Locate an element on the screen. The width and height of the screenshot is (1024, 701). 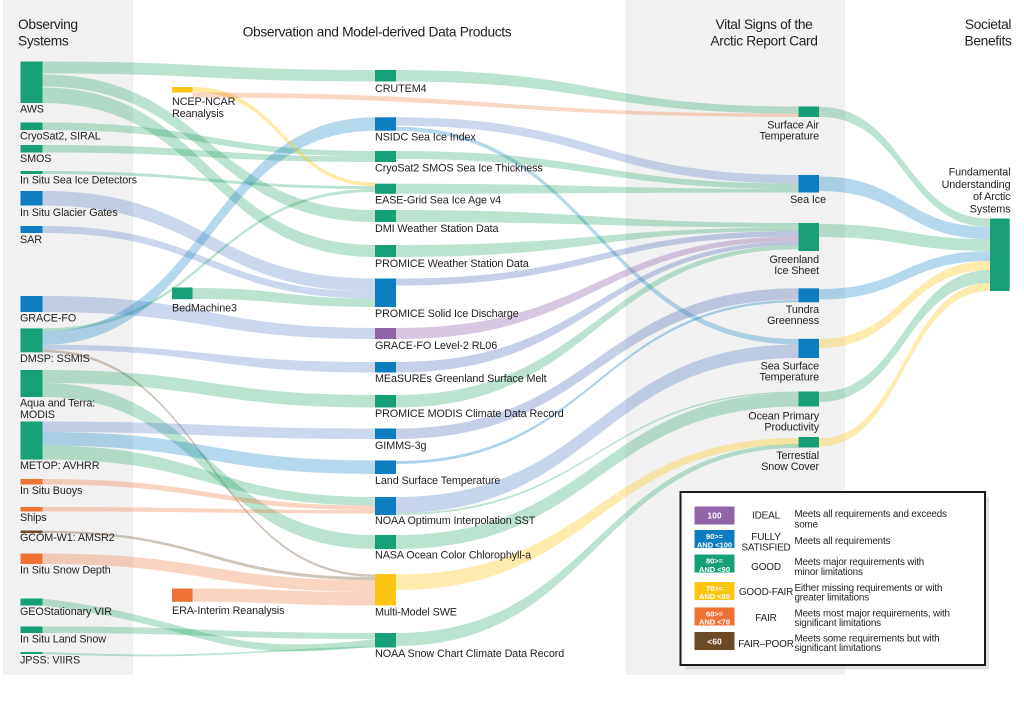
svg-text: ERA-Interim Reanalysis is located at coordinates (228, 611).